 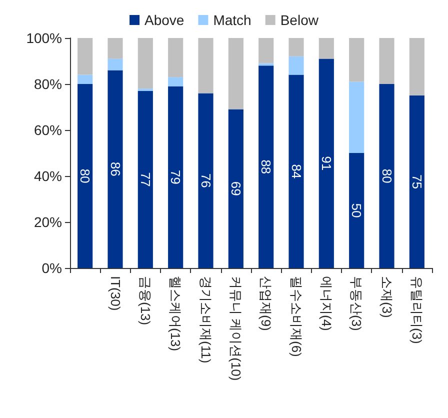 What do you see at coordinates (48, 84) in the screenshot?
I see `y-tick-label: 80%` at bounding box center [48, 84].